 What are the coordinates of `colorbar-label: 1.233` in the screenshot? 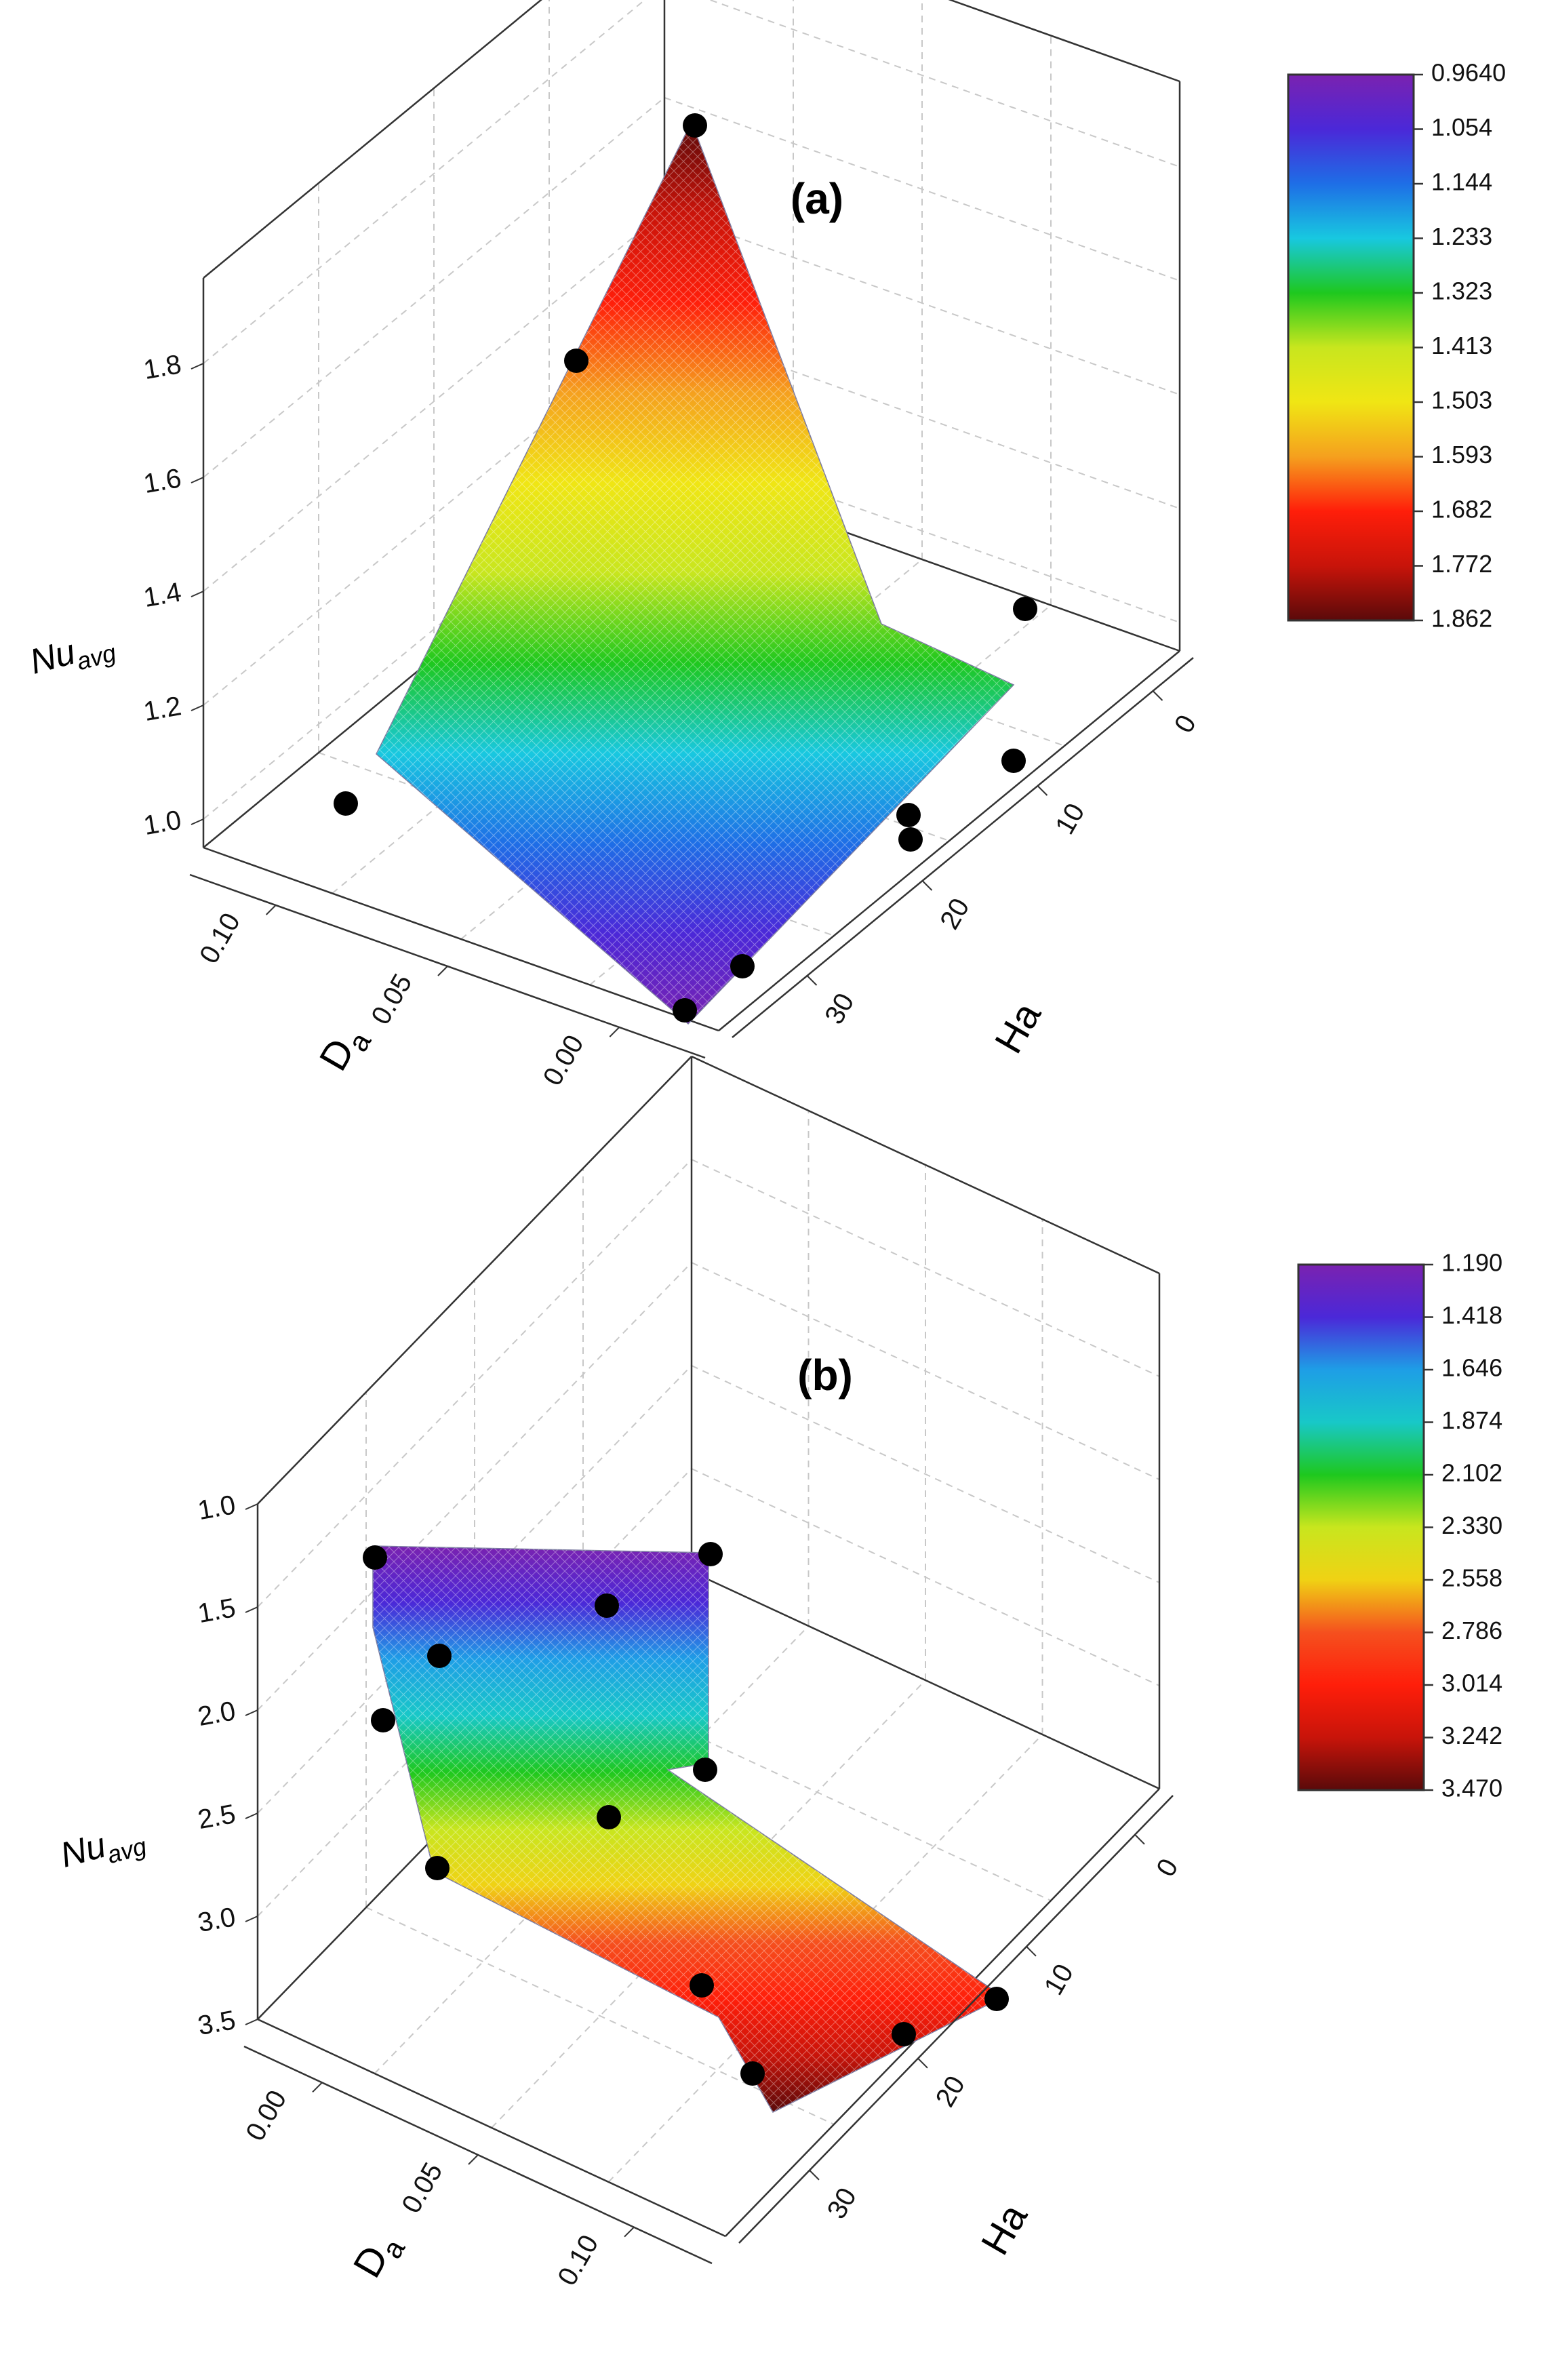 It's located at (1461, 236).